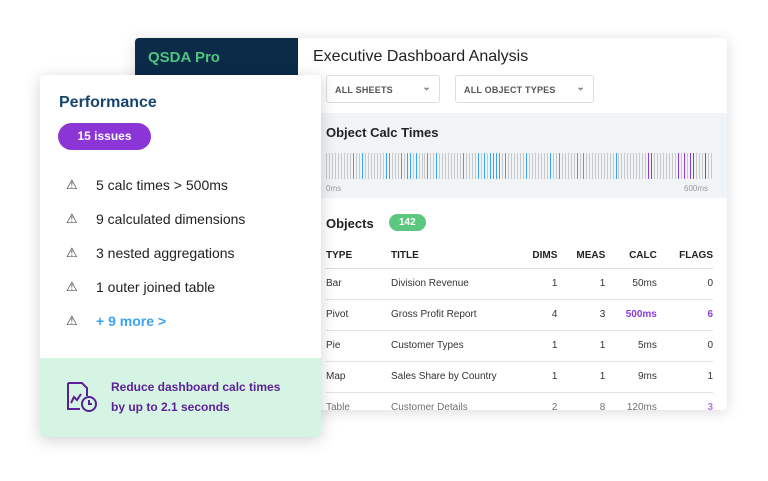  What do you see at coordinates (358, 346) in the screenshot?
I see `cell-type: Pie` at bounding box center [358, 346].